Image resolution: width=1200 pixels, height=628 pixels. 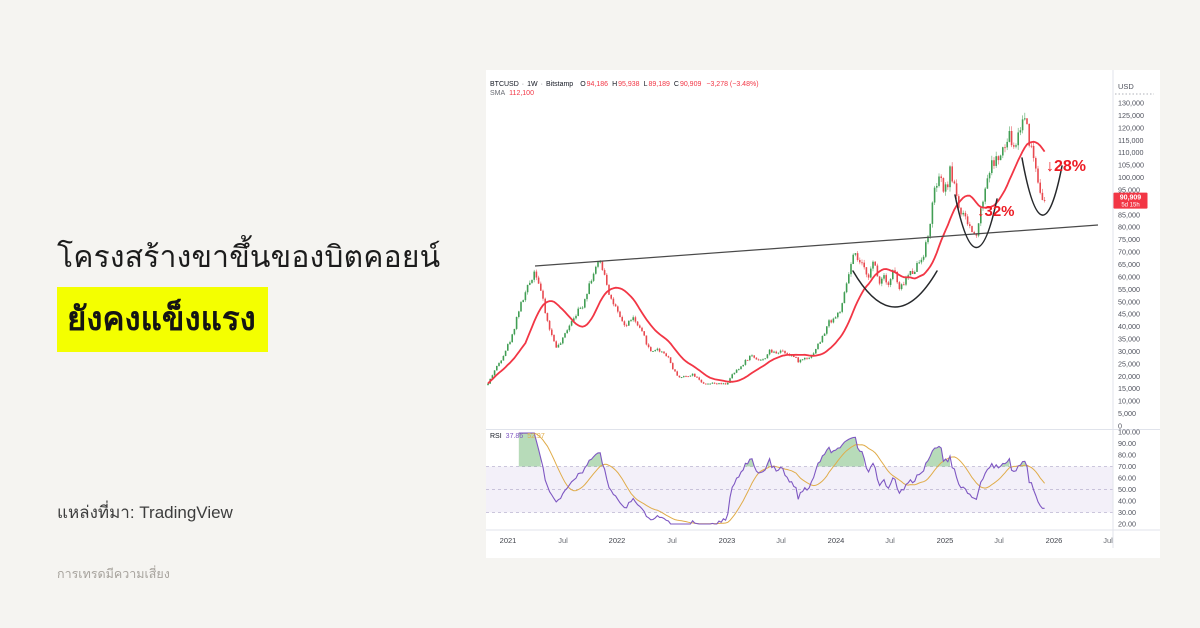 I want to click on time-tick: 2021, so click(x=508, y=540).